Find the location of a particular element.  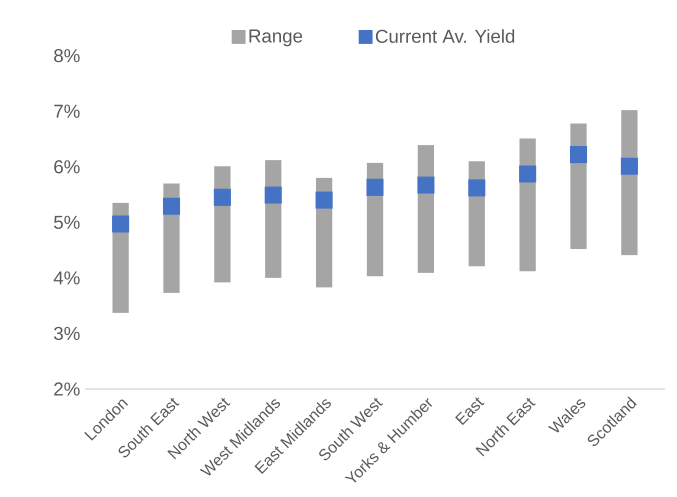

legend-label: Current Av. Yield is located at coordinates (445, 36).